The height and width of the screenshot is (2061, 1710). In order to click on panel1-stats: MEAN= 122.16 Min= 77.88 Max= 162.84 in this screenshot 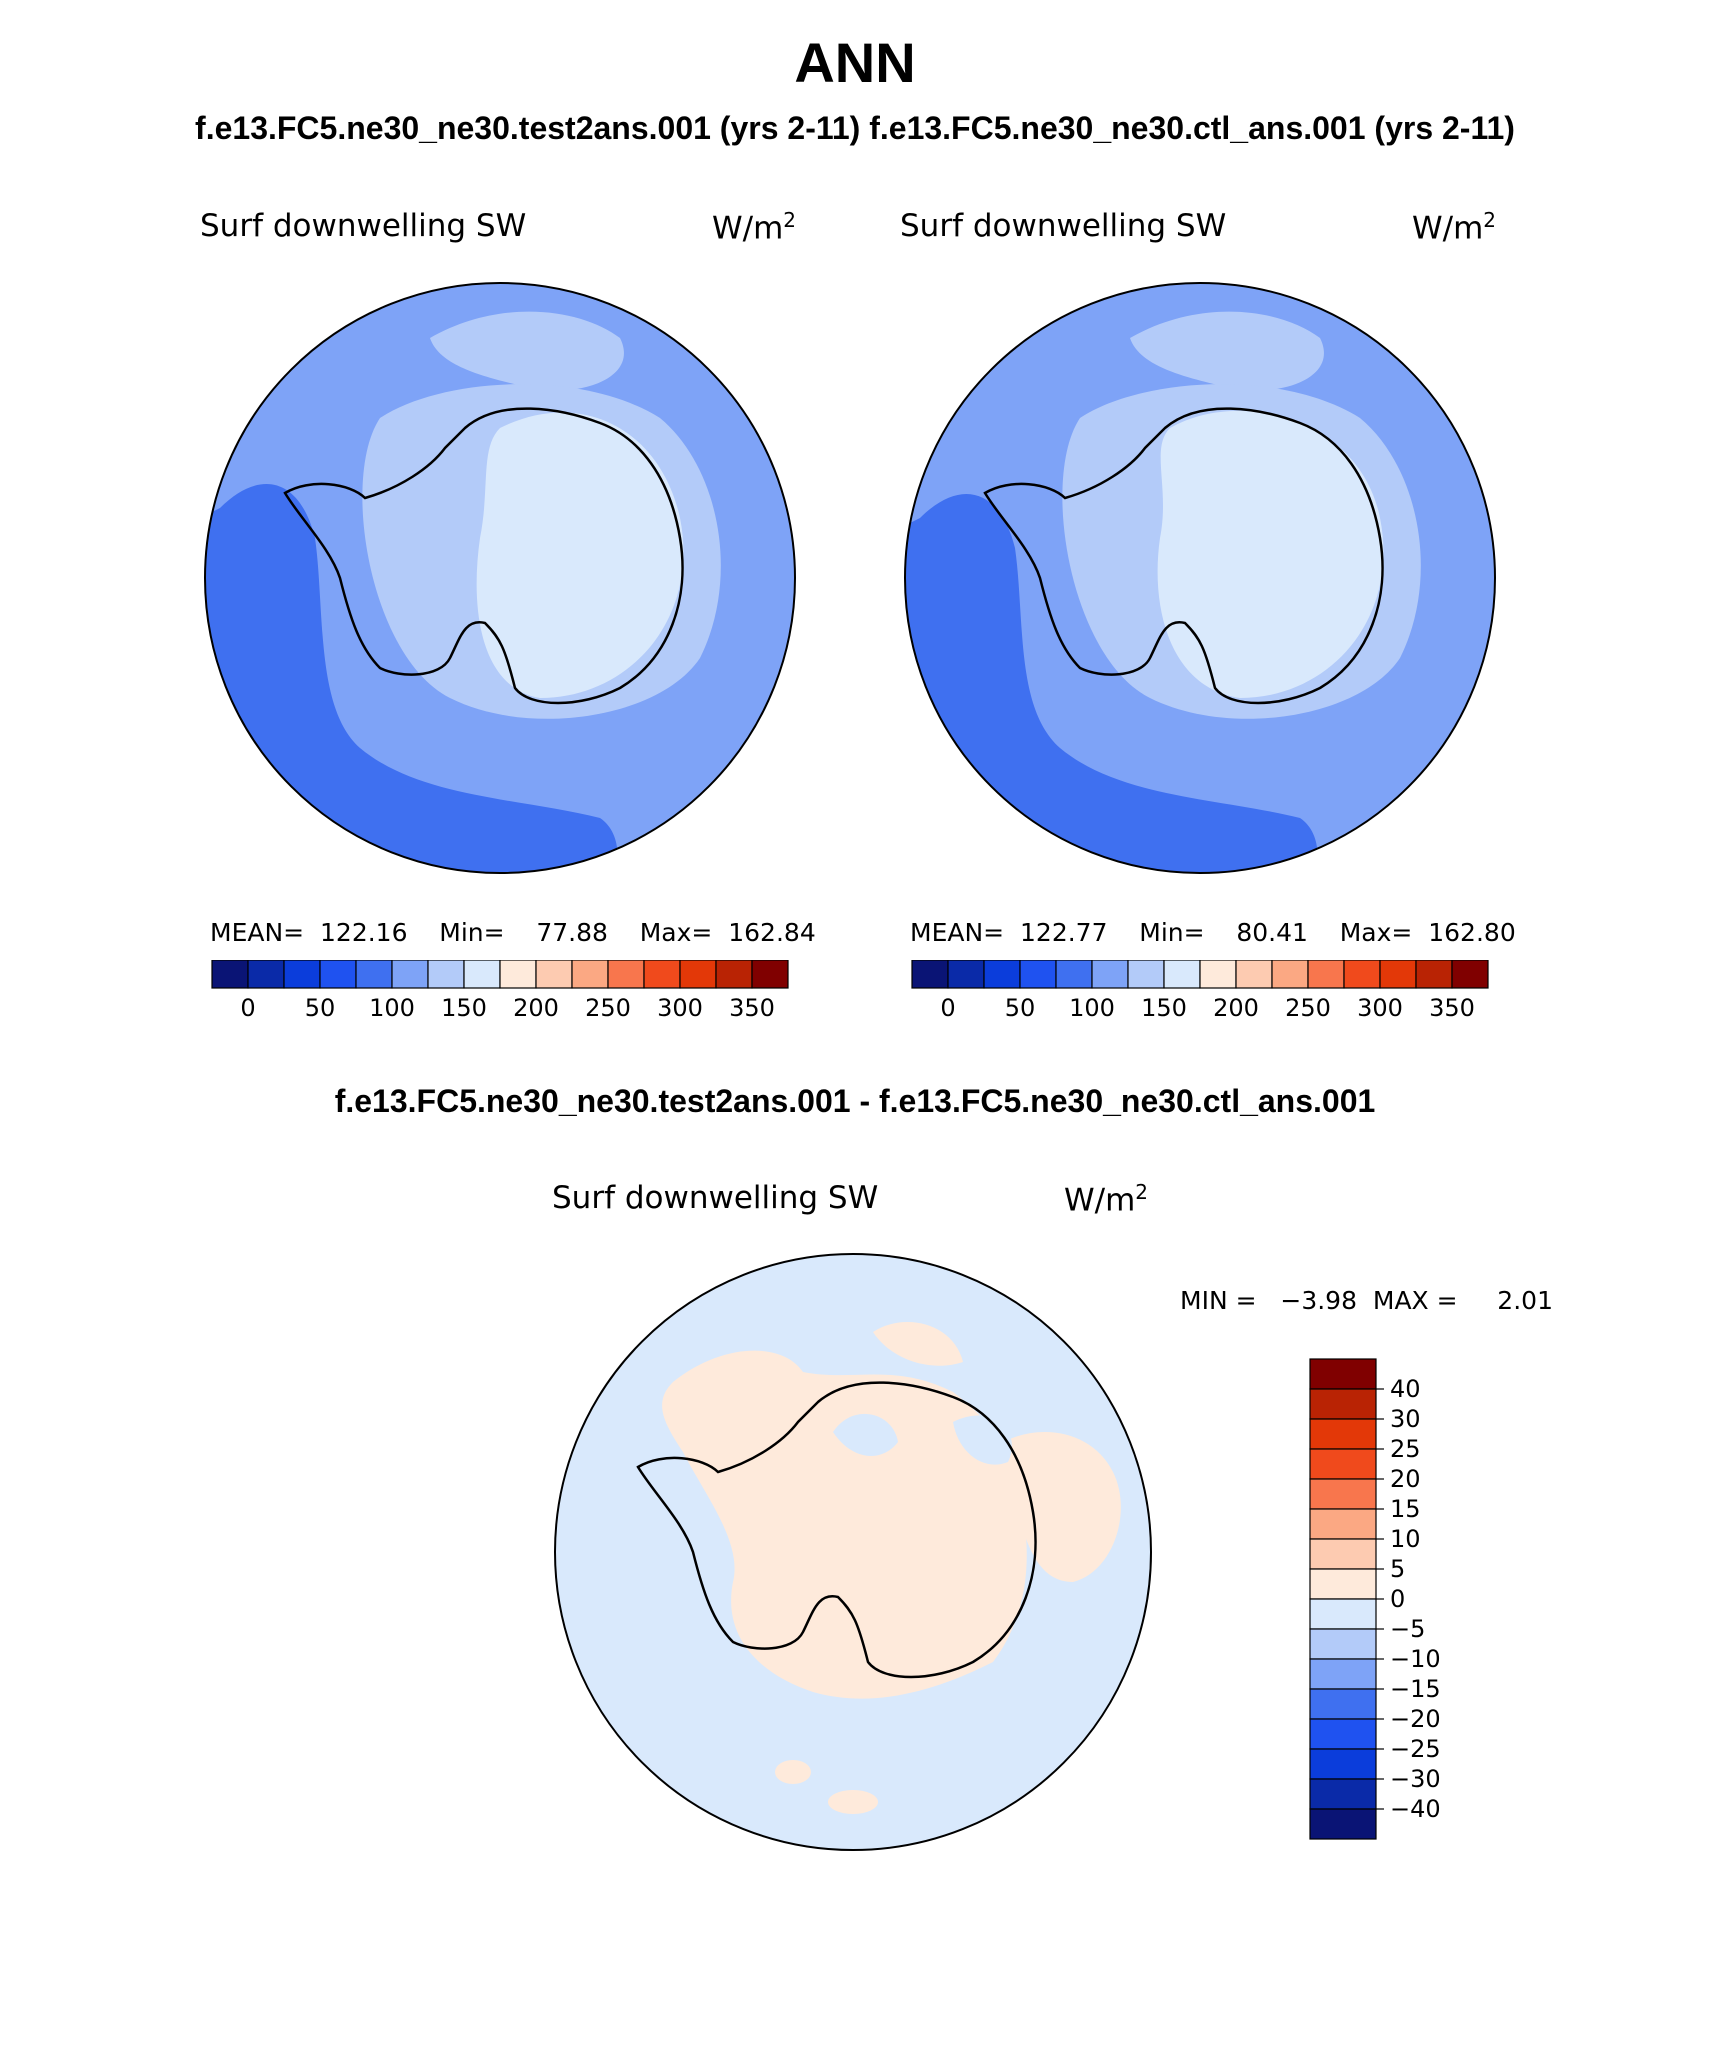, I will do `click(513, 932)`.